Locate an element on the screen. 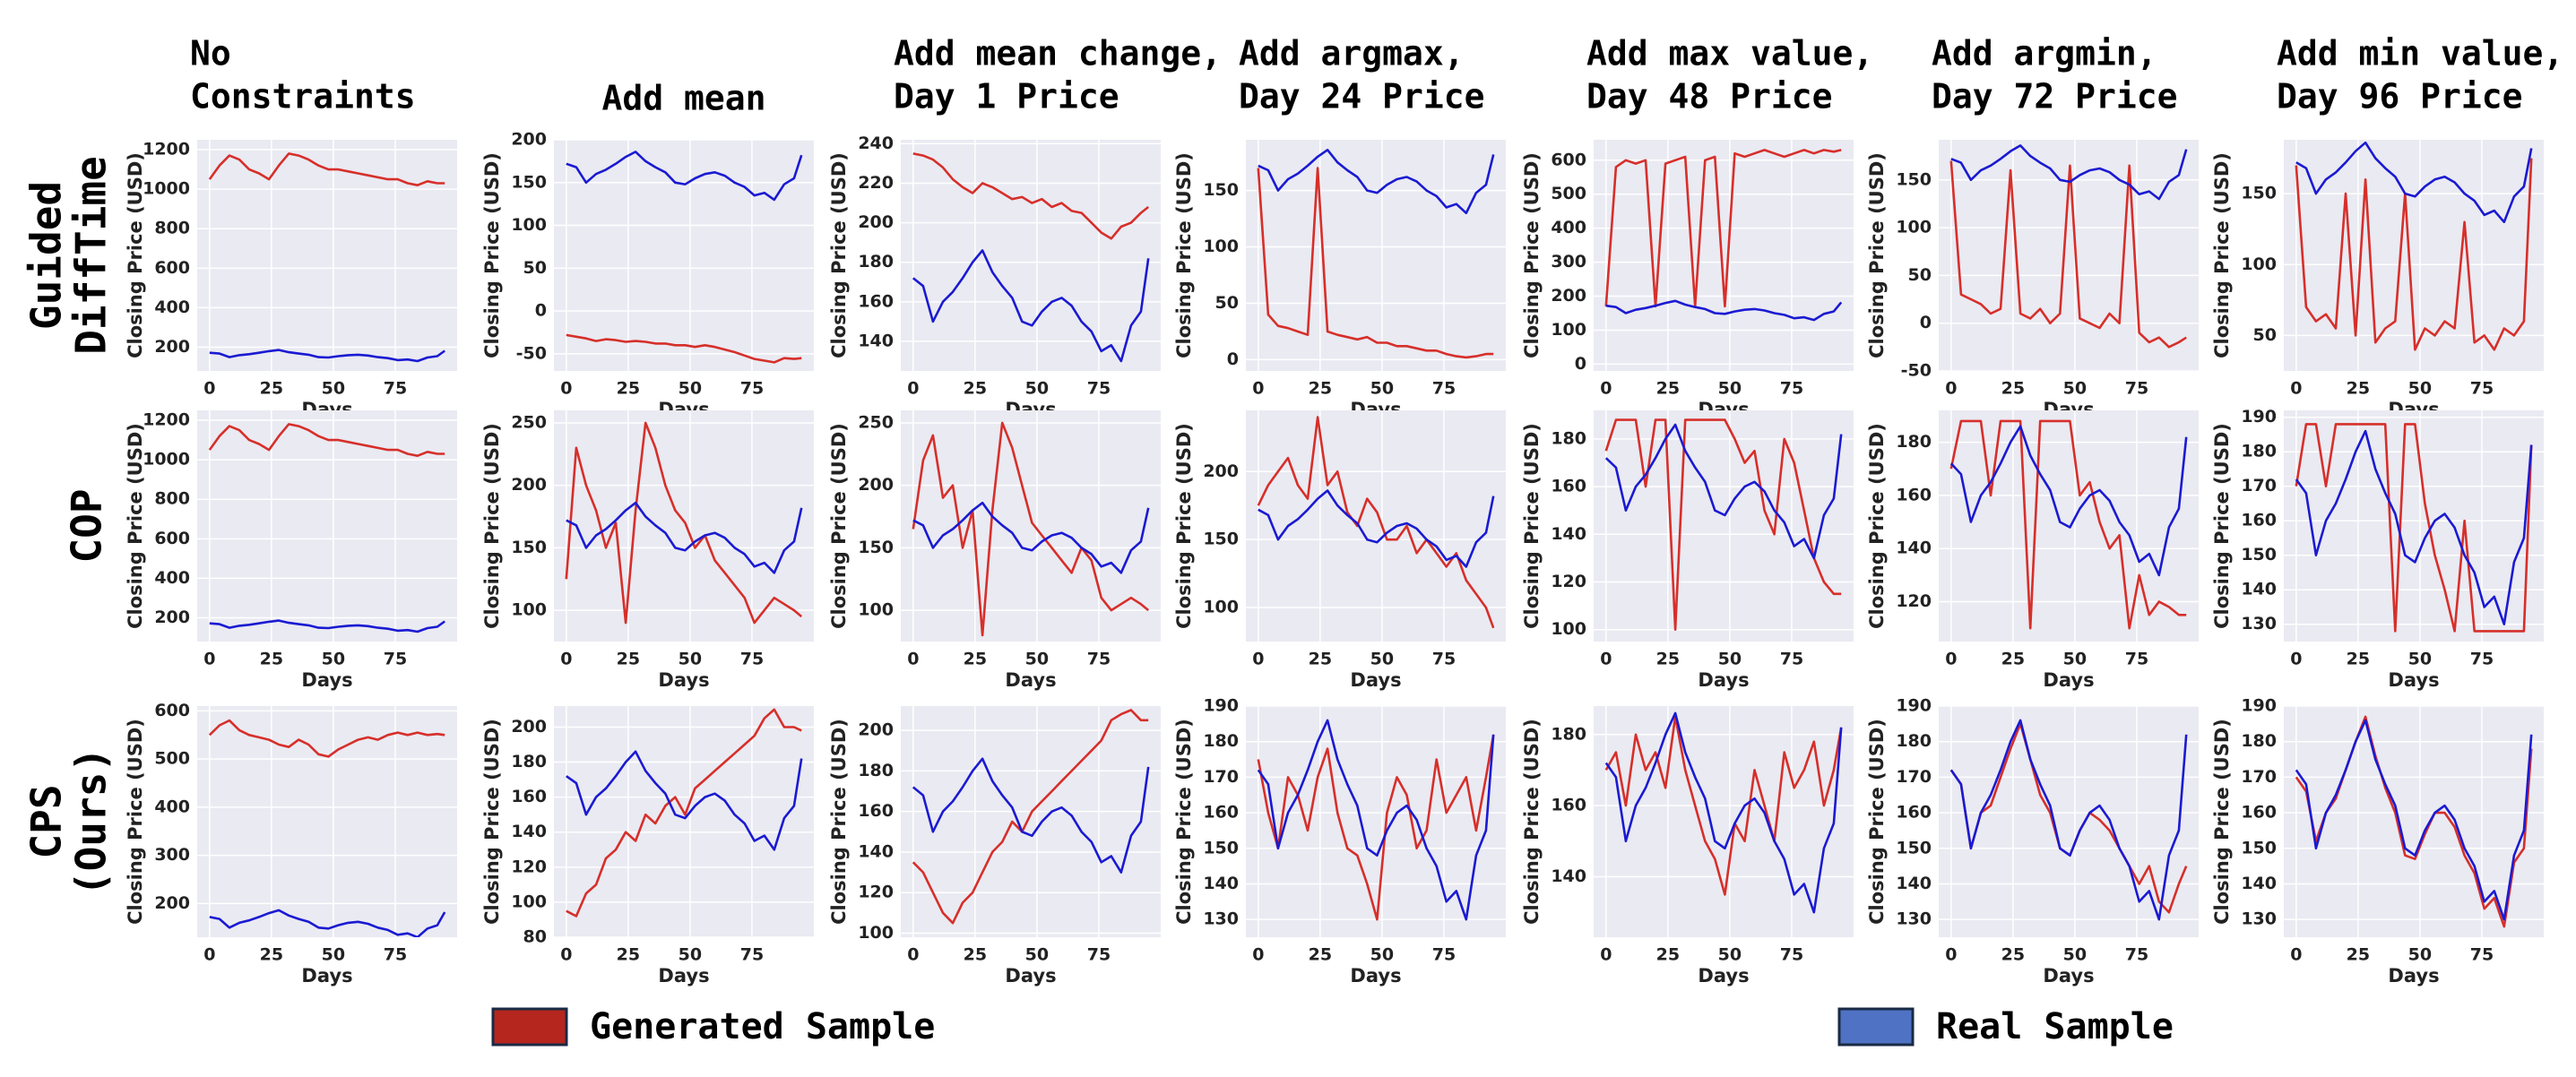 The image size is (2576, 1077). column-title: Add argmax, is located at coordinates (1352, 53).